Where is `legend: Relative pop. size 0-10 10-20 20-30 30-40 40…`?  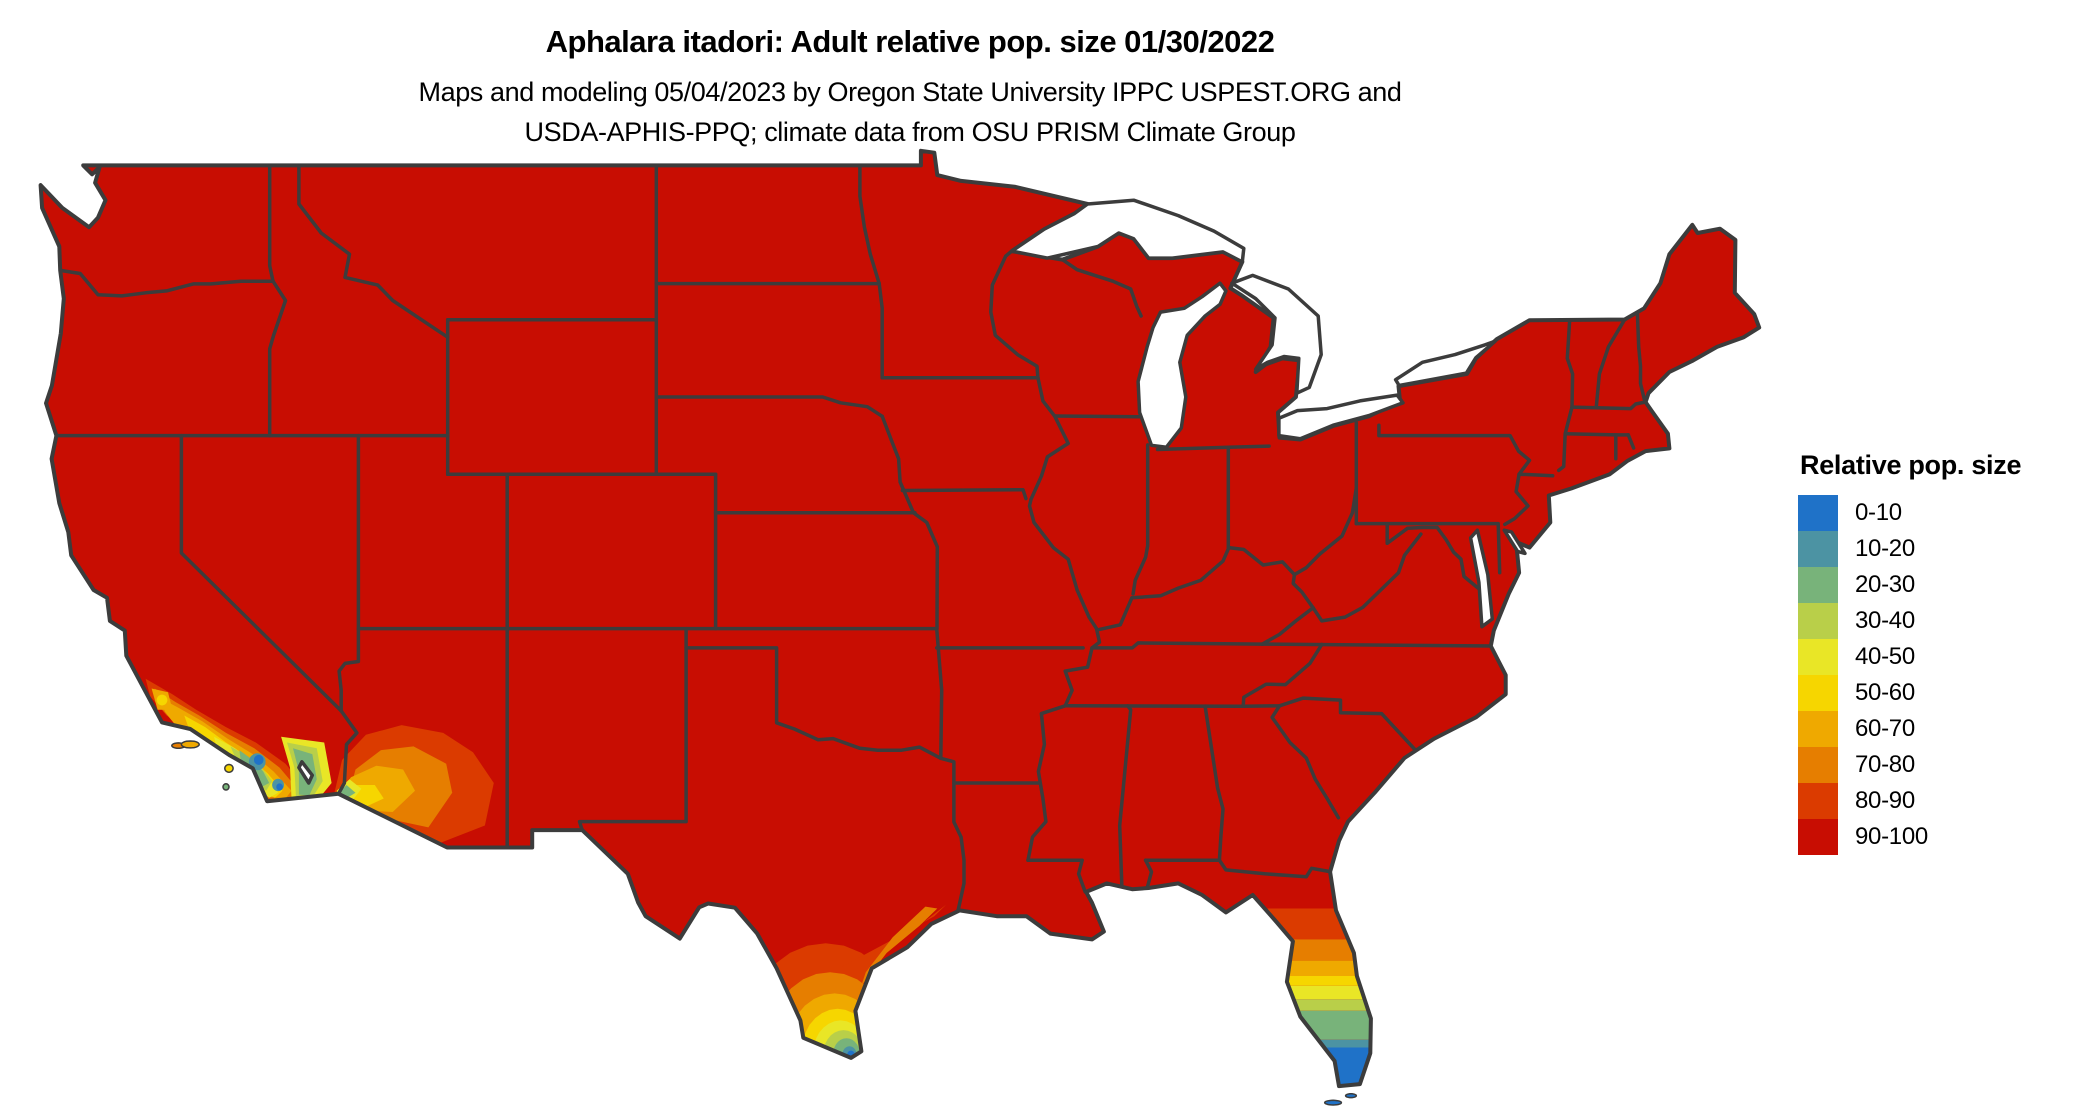 legend: Relative pop. size 0-10 10-20 20-30 30-40 40… is located at coordinates (1948, 652).